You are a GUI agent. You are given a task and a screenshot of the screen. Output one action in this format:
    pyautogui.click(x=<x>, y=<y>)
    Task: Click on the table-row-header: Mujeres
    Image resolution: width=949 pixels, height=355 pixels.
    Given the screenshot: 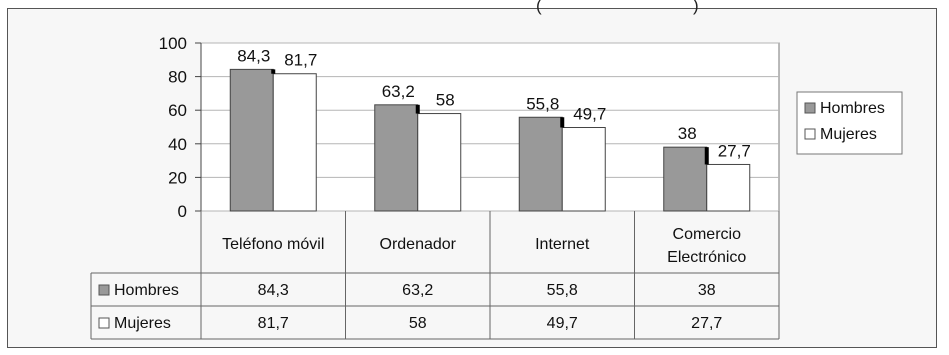 What is the action you would take?
    pyautogui.click(x=142, y=323)
    